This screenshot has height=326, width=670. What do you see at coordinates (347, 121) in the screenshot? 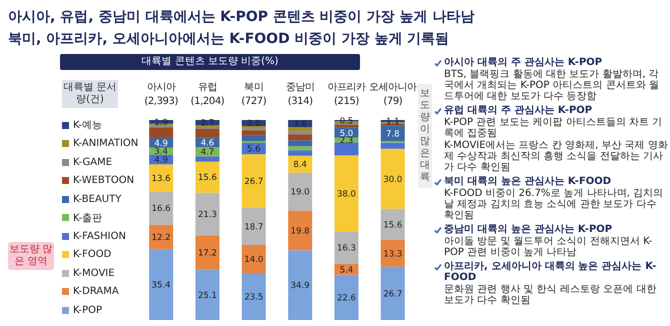
I see `data-label: 0.5` at bounding box center [347, 121].